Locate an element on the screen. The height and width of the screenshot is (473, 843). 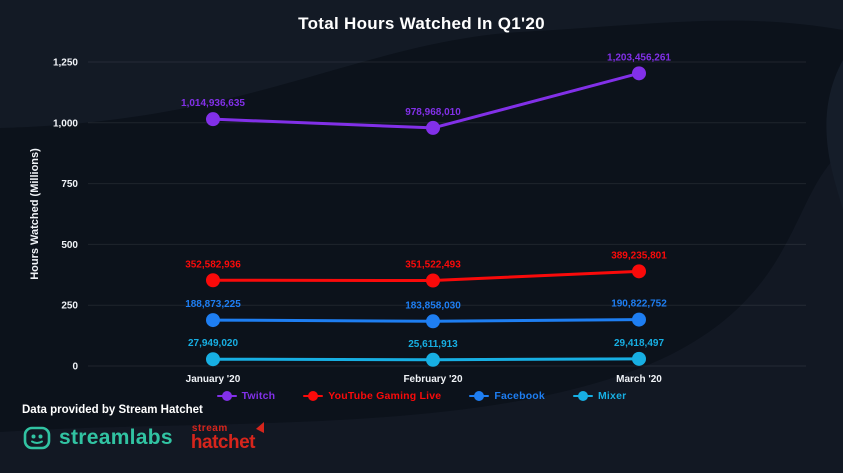
logo-row: streamlabs stream hatchet is located at coordinates (143, 437).